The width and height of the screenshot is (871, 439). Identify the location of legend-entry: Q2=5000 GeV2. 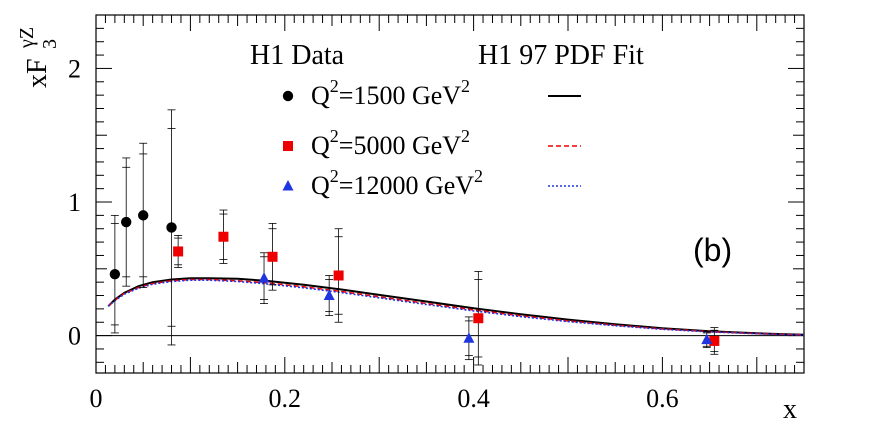
(432, 143).